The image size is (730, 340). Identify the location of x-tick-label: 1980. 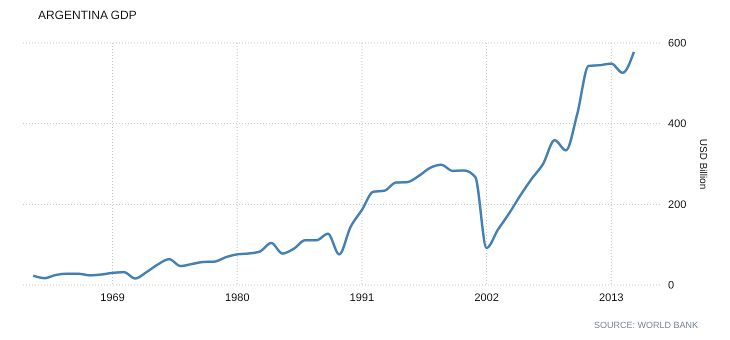
(237, 298).